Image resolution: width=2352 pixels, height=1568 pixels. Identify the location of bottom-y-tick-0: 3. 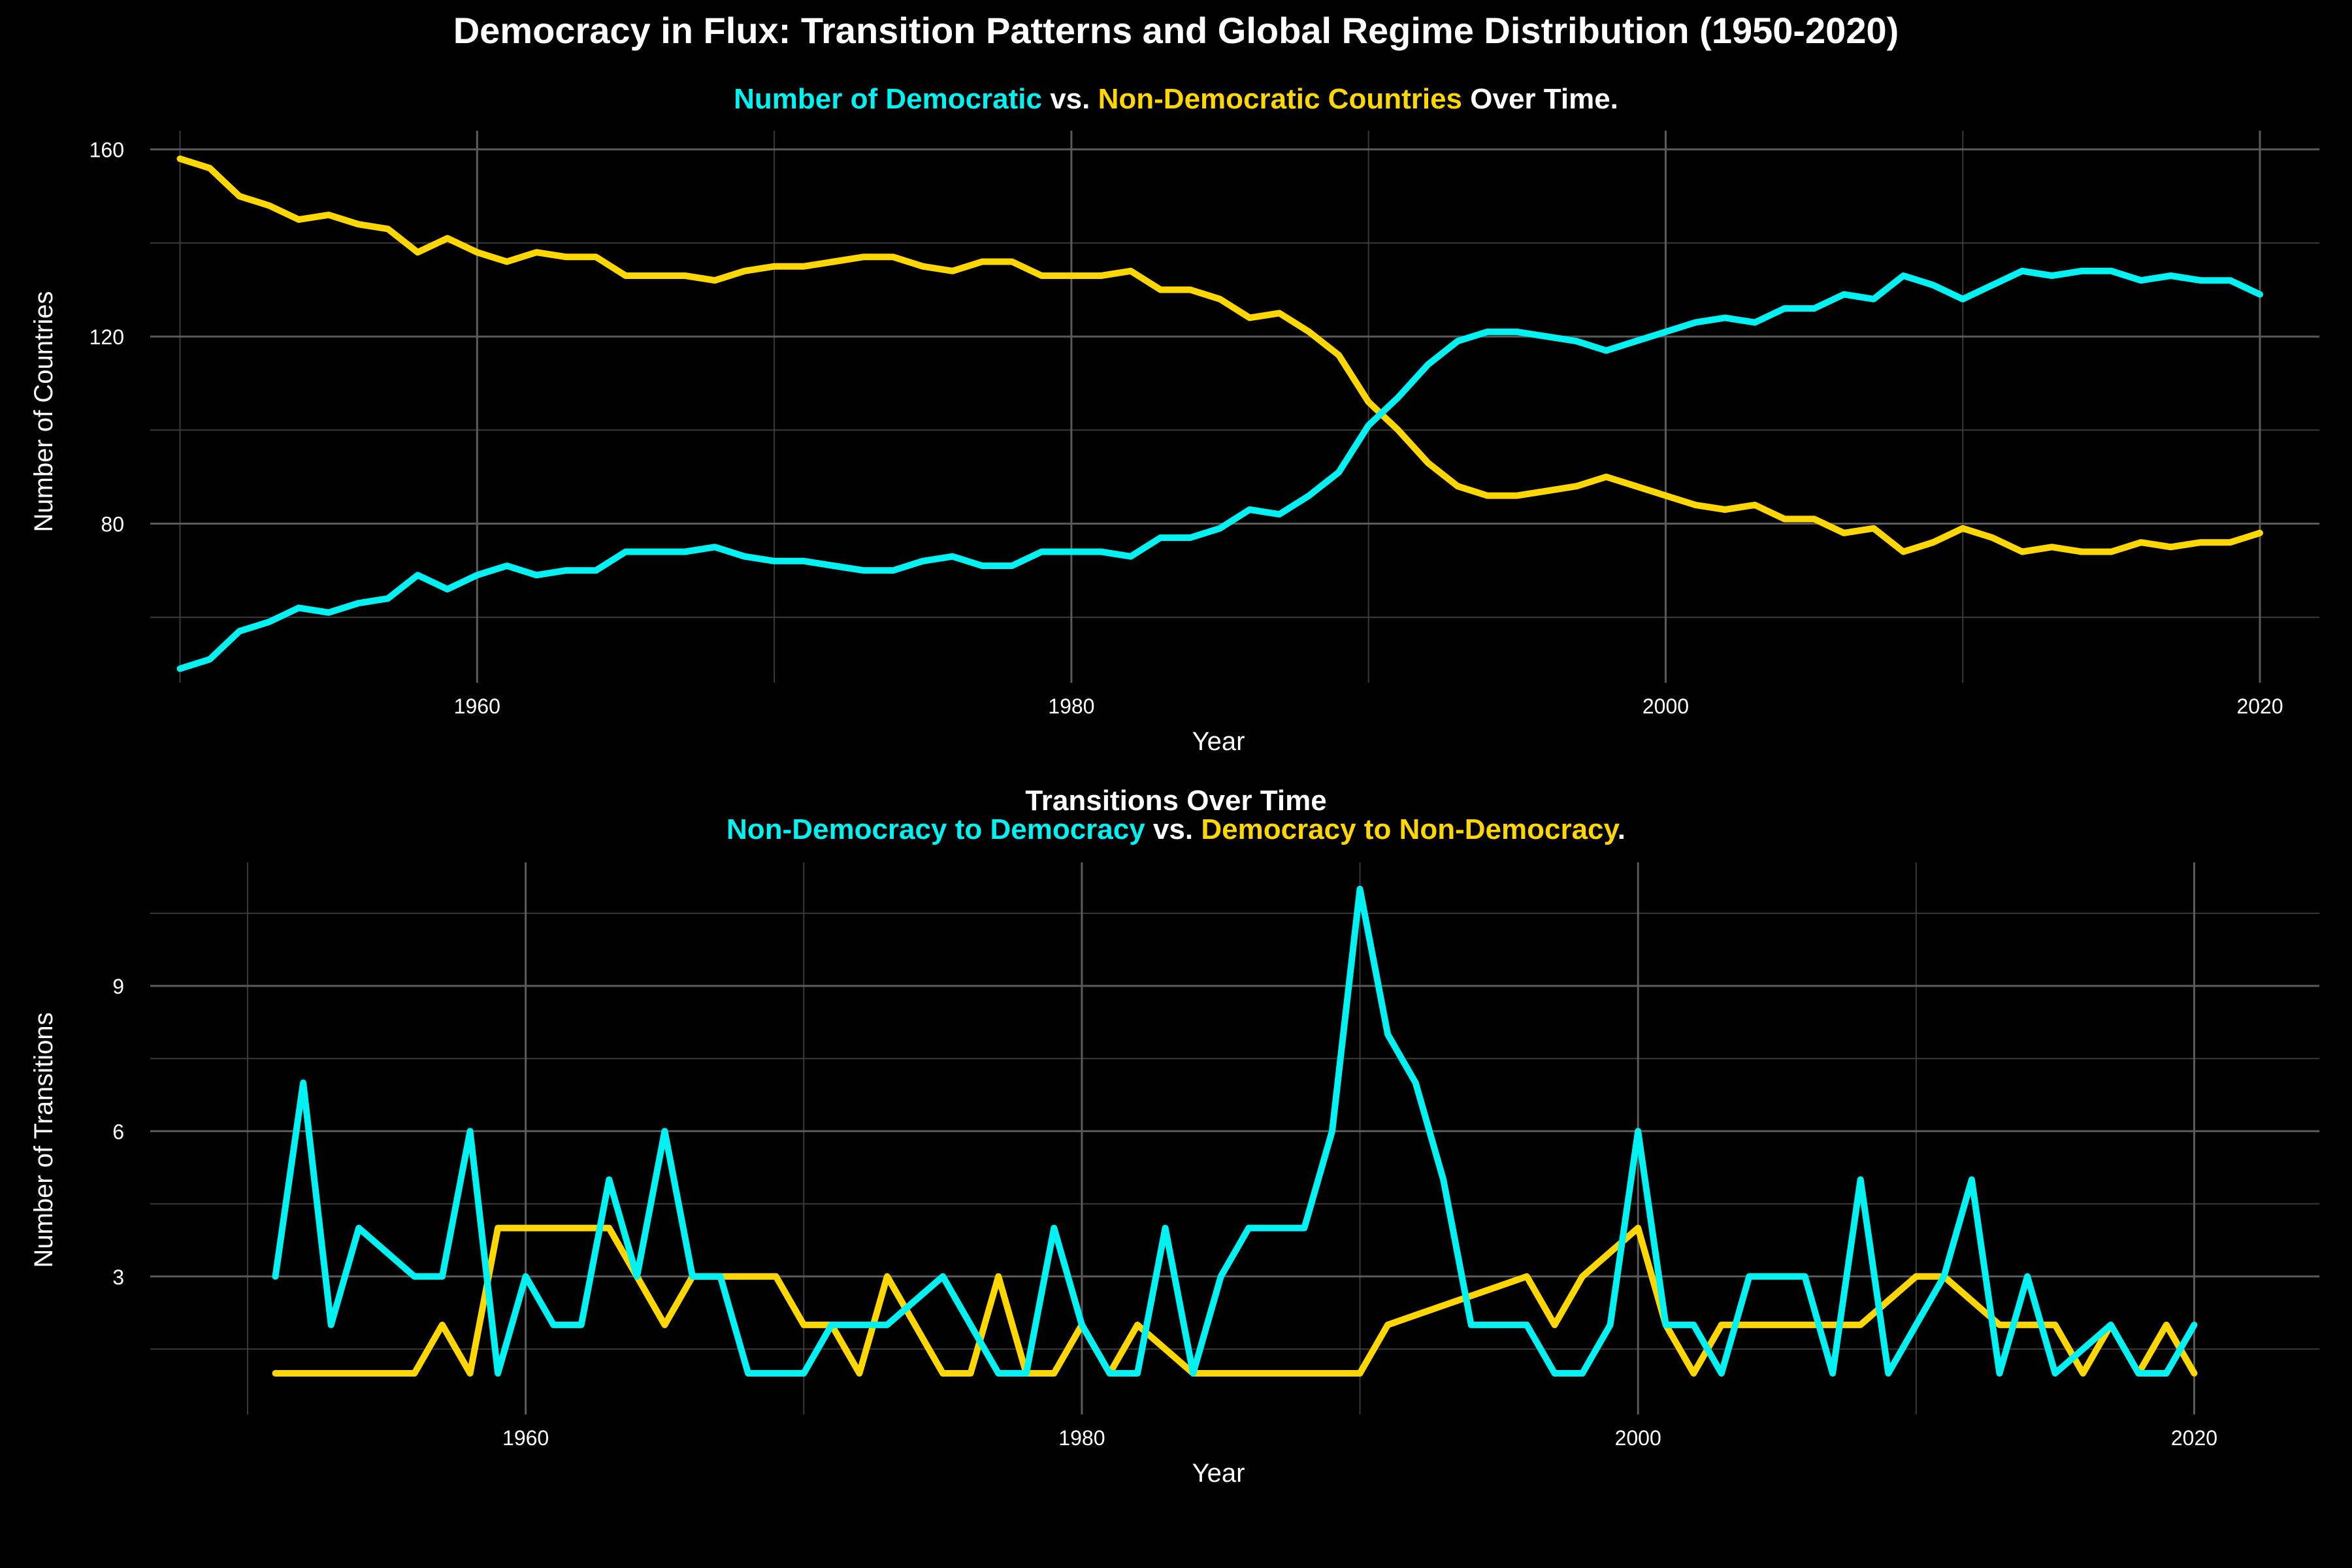
(118, 1277).